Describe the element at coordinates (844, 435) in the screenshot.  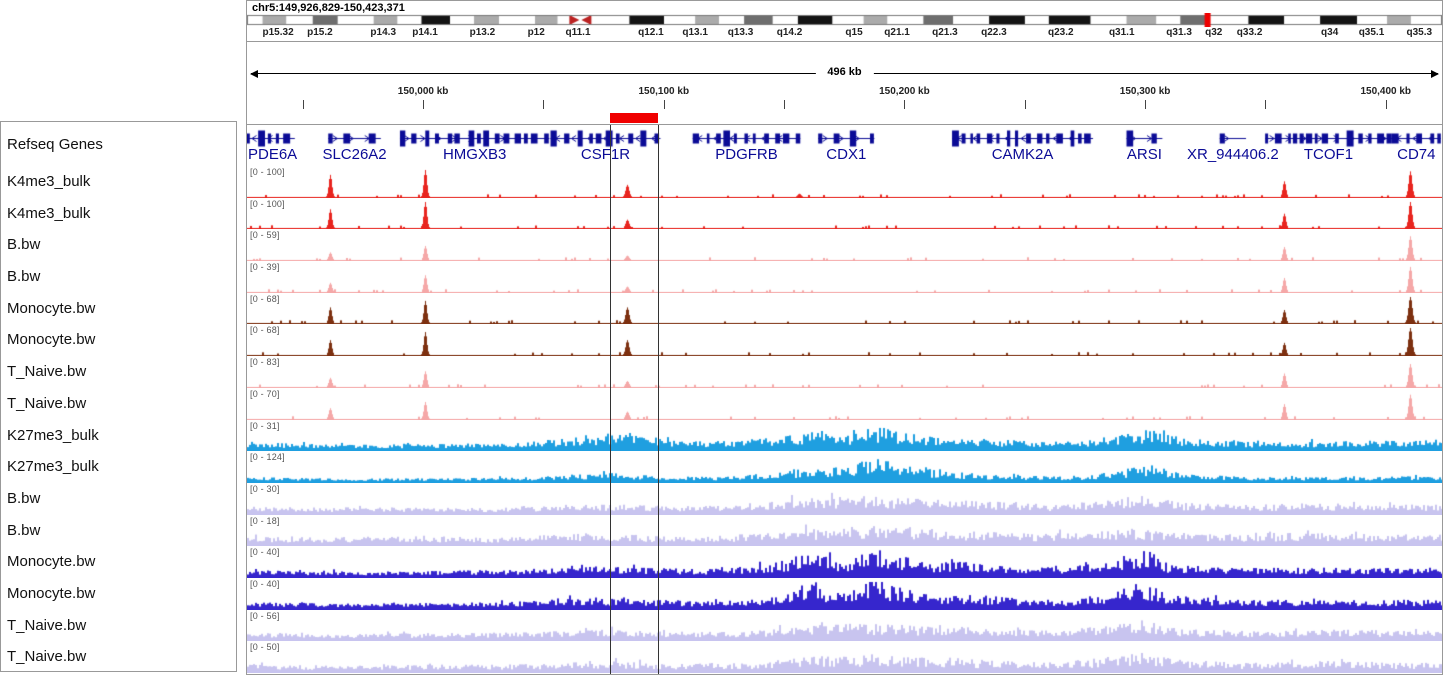
I see `data-track-8-k27me3-bulk: [0 - 31]` at that location.